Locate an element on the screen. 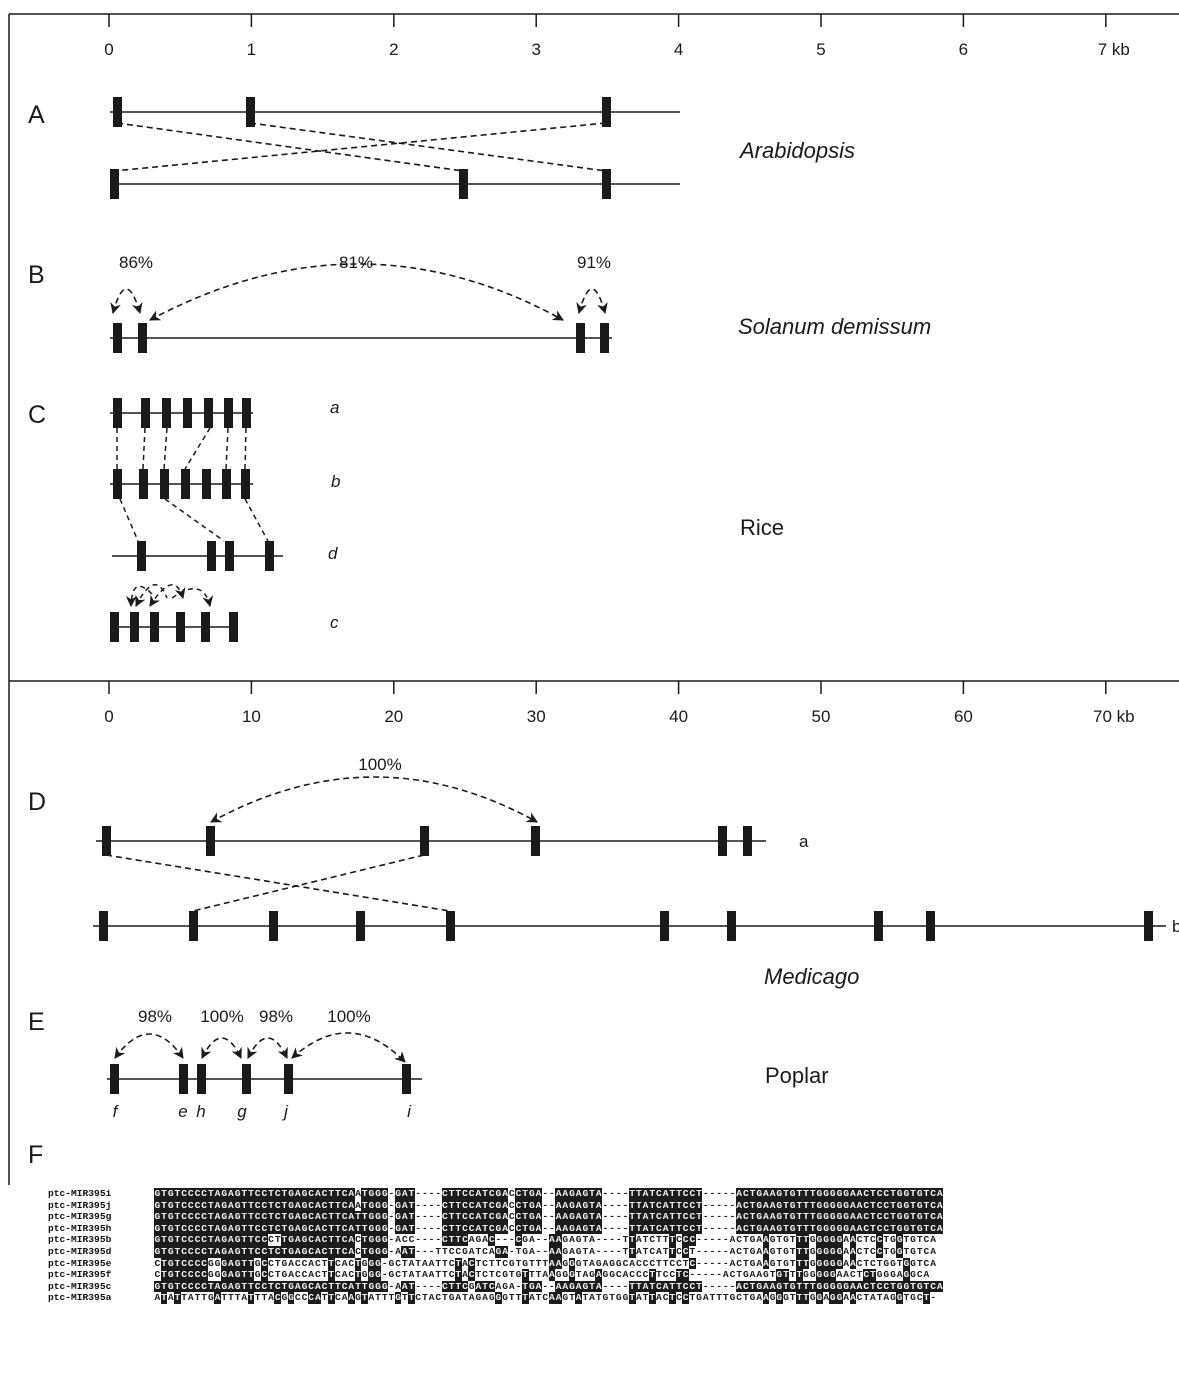  alignment-sequence-name: ptc-MIR395h is located at coordinates (80, 1228).